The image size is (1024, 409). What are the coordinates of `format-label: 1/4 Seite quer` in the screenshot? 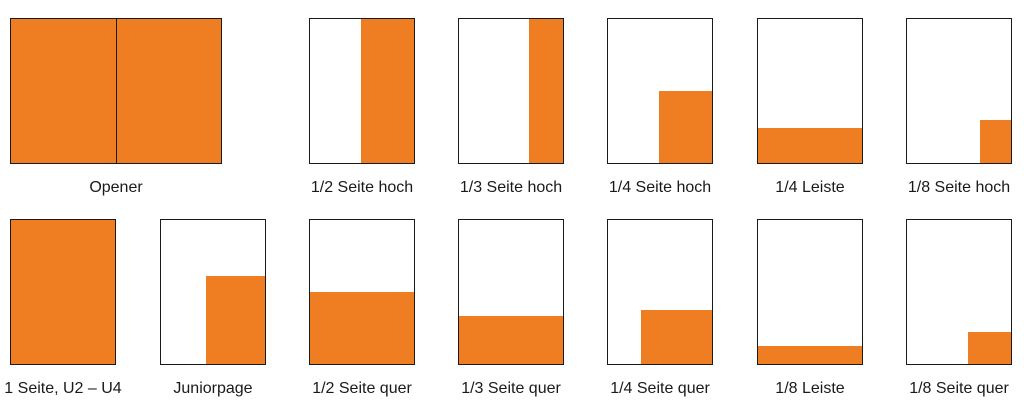 It's located at (660, 388).